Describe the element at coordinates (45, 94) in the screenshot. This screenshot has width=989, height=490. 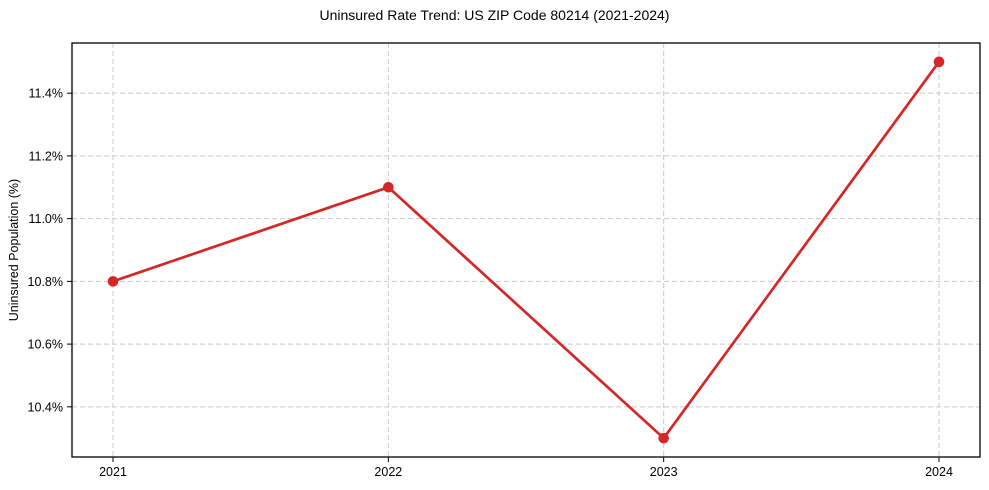
I see `y-tick-label: 11.4%` at that location.